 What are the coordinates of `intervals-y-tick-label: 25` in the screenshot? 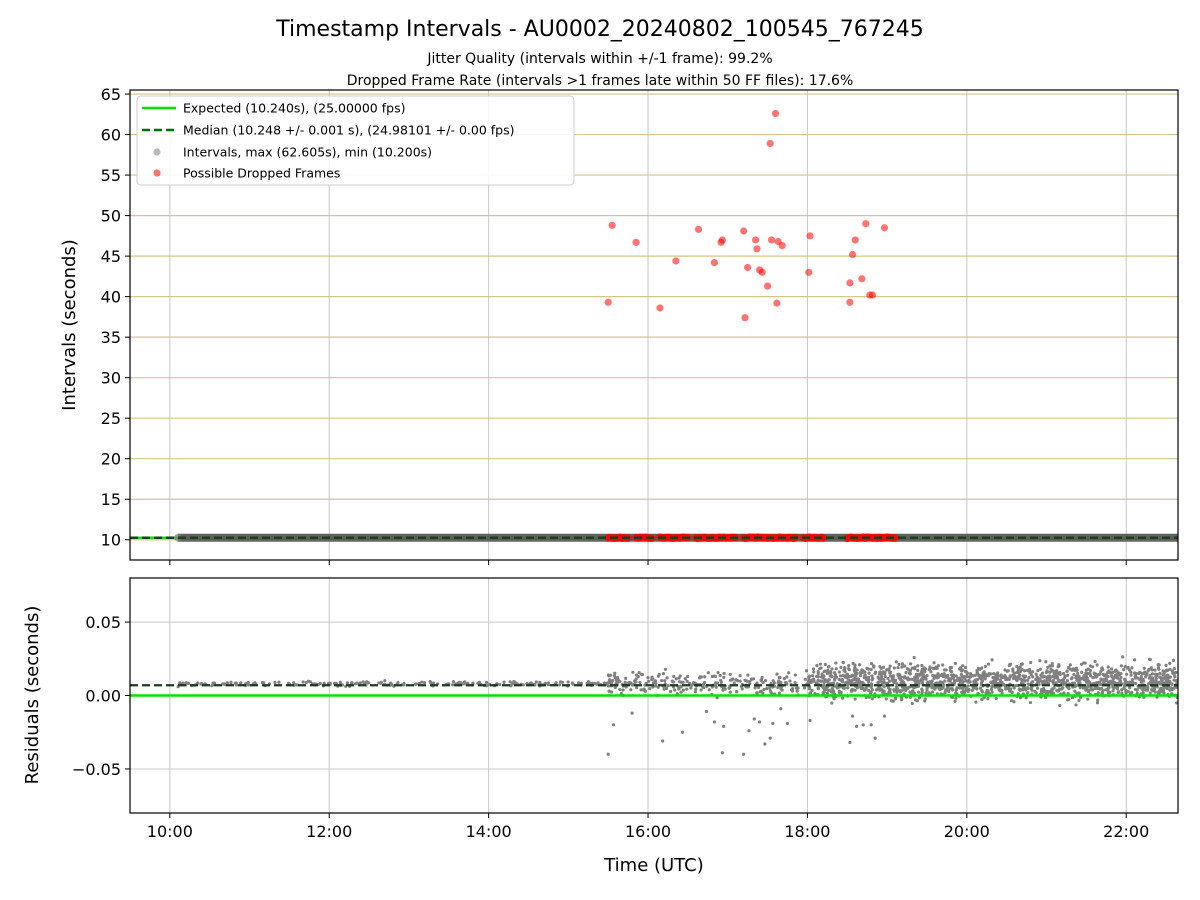 It's located at (111, 418).